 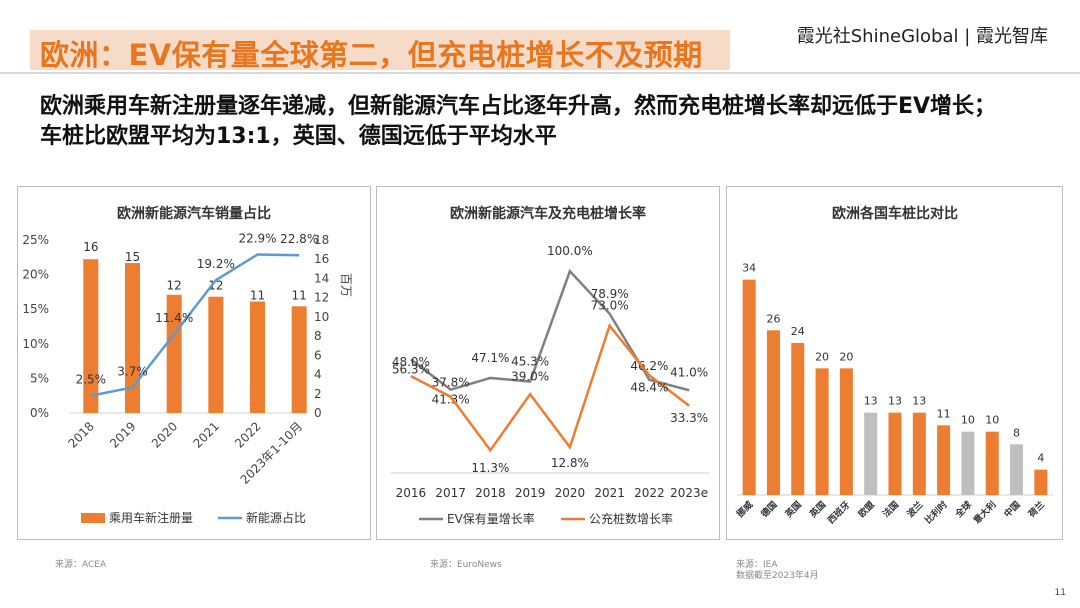 What do you see at coordinates (570, 463) in the screenshot?
I see `line-data-label: 12.8%` at bounding box center [570, 463].